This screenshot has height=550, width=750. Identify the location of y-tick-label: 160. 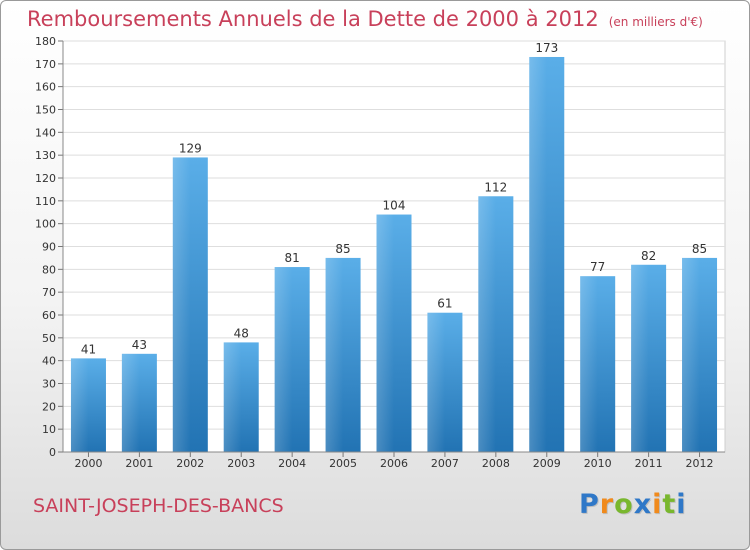
(45, 87).